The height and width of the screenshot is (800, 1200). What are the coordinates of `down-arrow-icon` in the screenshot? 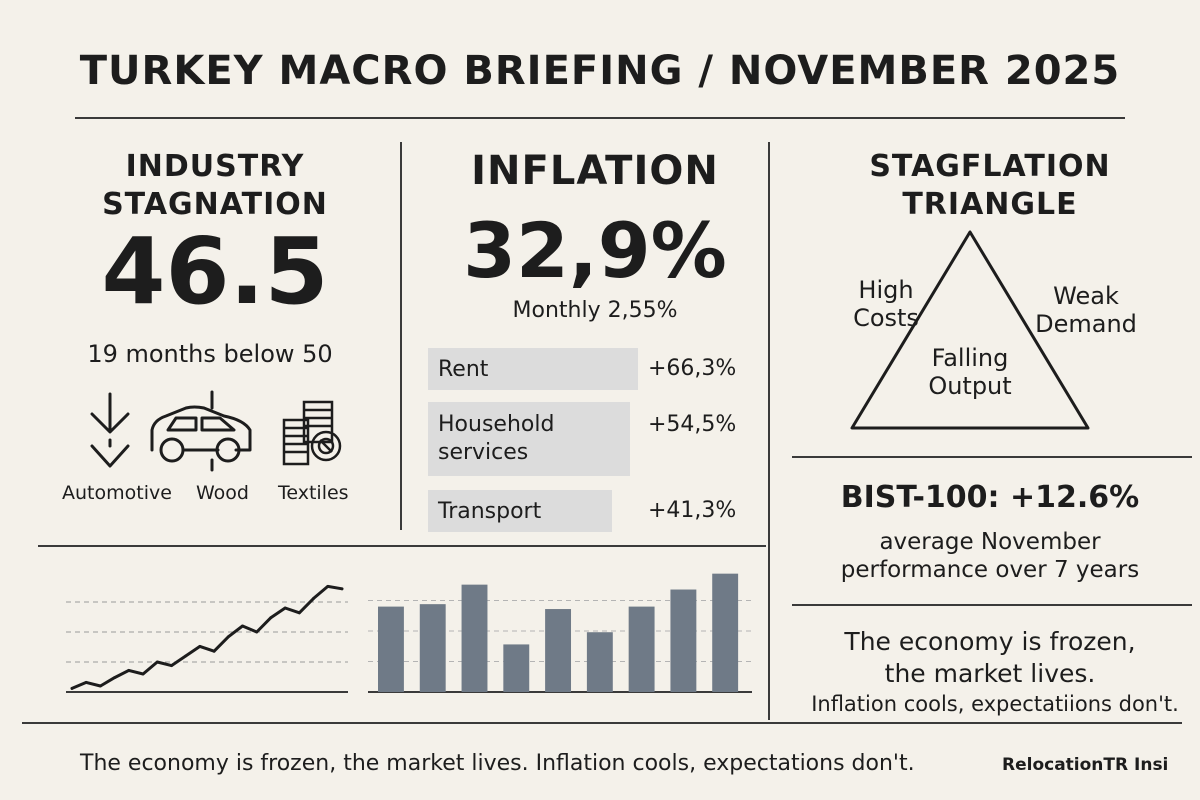 It's located at (110, 430).